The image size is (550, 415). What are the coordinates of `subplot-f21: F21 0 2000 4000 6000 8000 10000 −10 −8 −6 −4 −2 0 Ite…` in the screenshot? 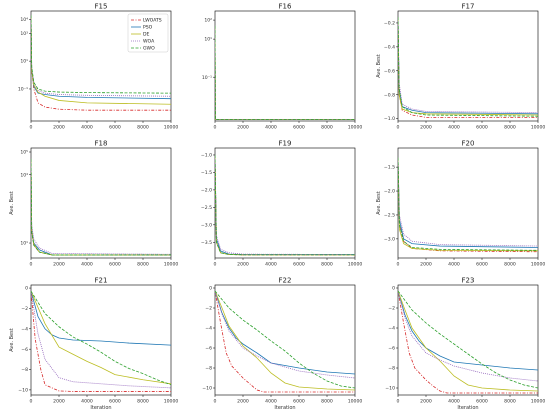 It's located at (93, 344).